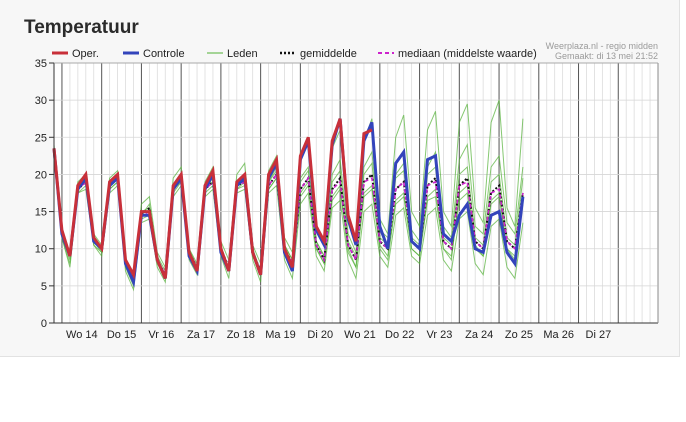 The image size is (686, 422). Describe the element at coordinates (201, 335) in the screenshot. I see `x-tick-label: Za 17` at that location.